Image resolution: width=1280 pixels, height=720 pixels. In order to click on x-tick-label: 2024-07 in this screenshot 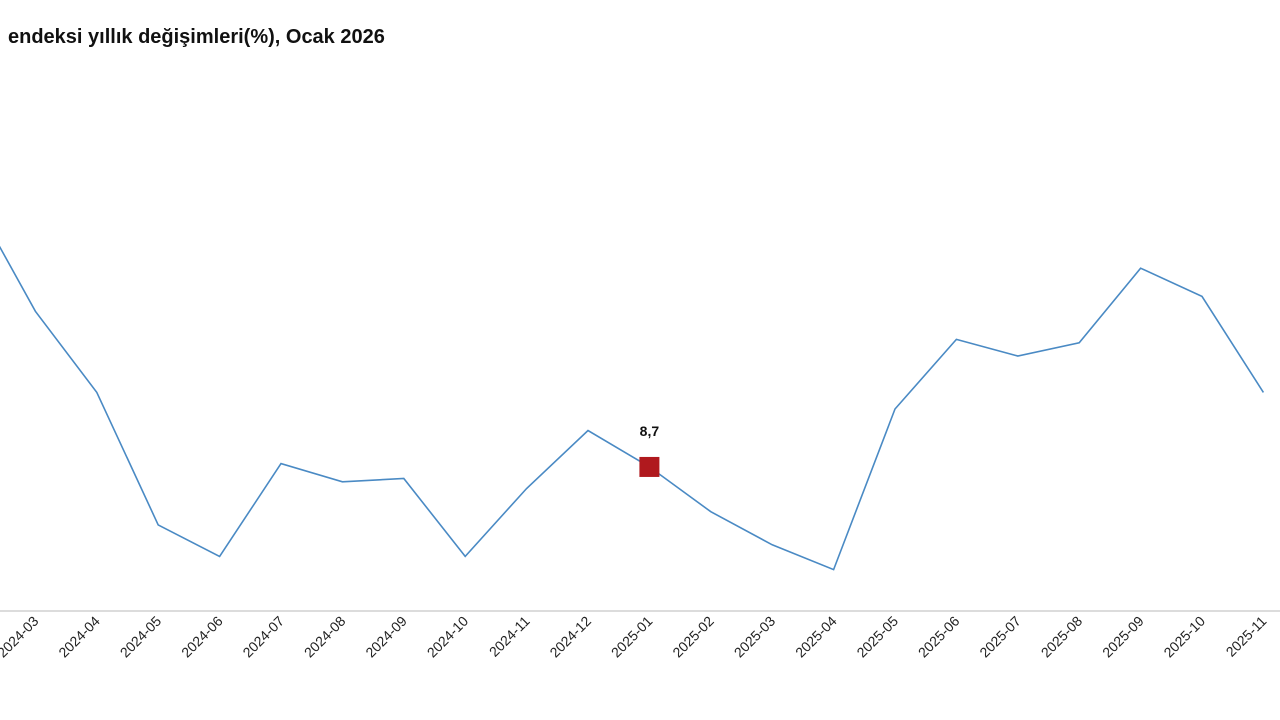, I will do `click(263, 637)`.